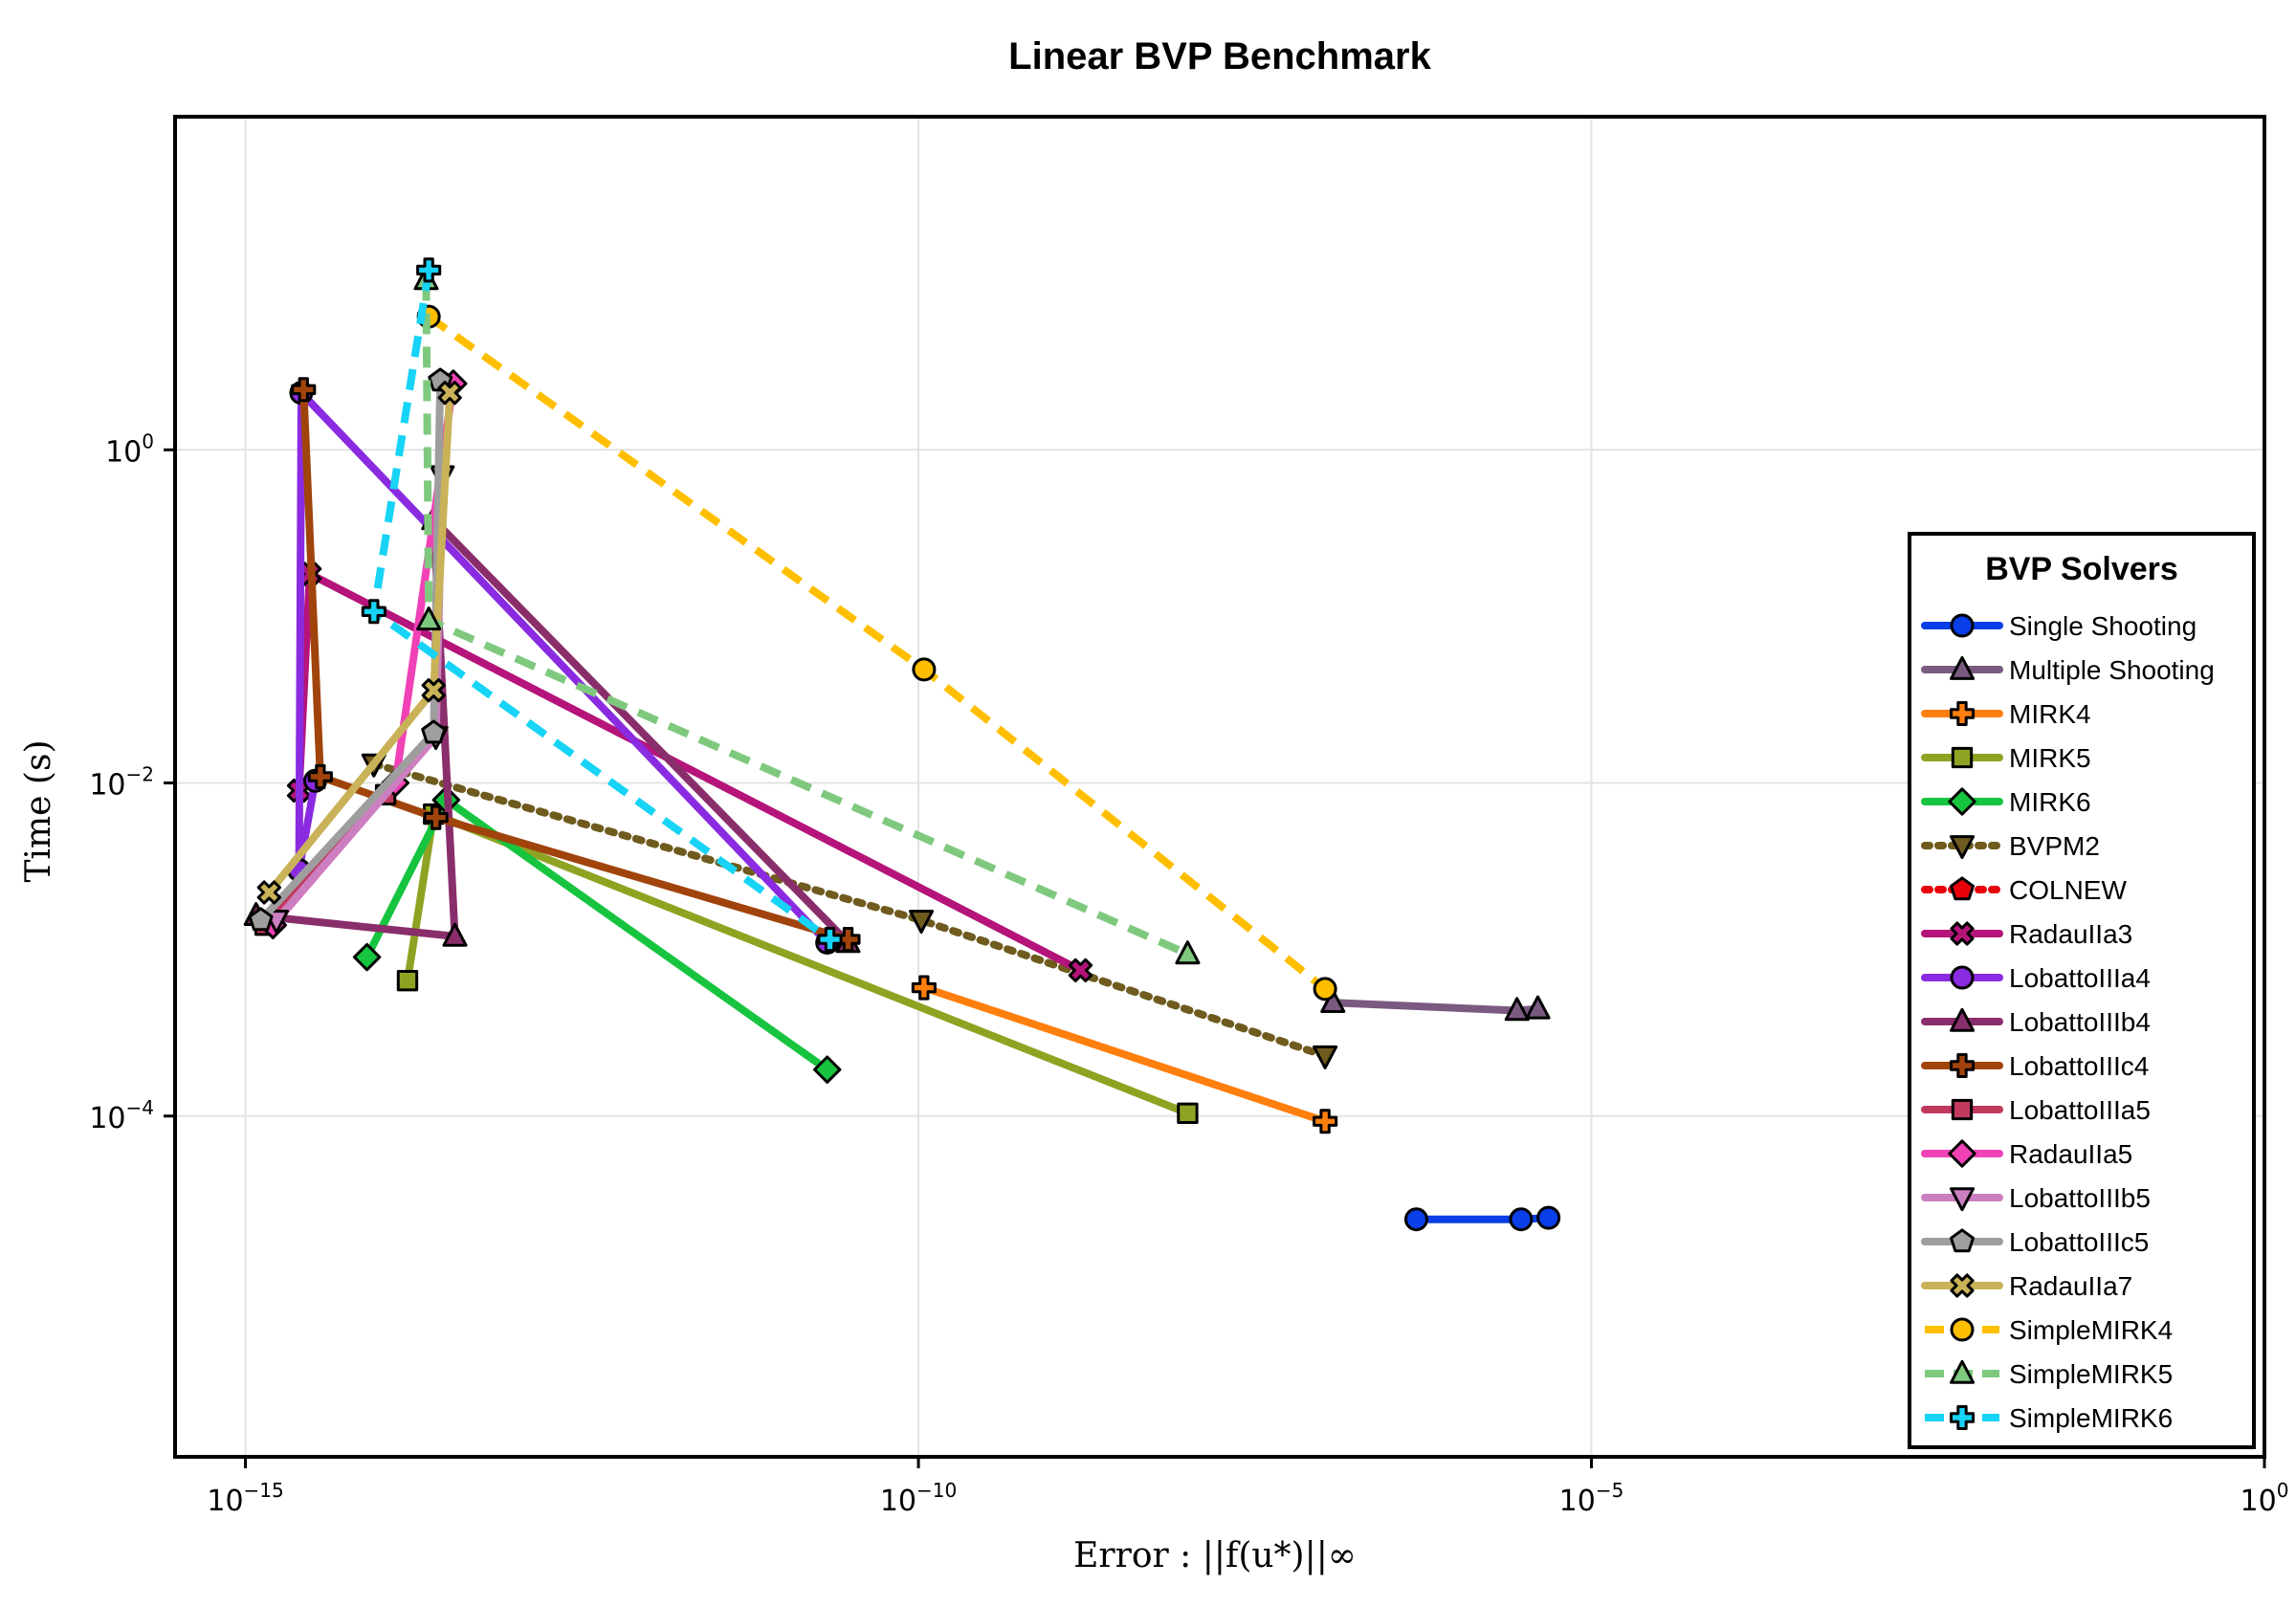  I want to click on x-tick-label: 10⁻¹⁵, so click(245, 1498).